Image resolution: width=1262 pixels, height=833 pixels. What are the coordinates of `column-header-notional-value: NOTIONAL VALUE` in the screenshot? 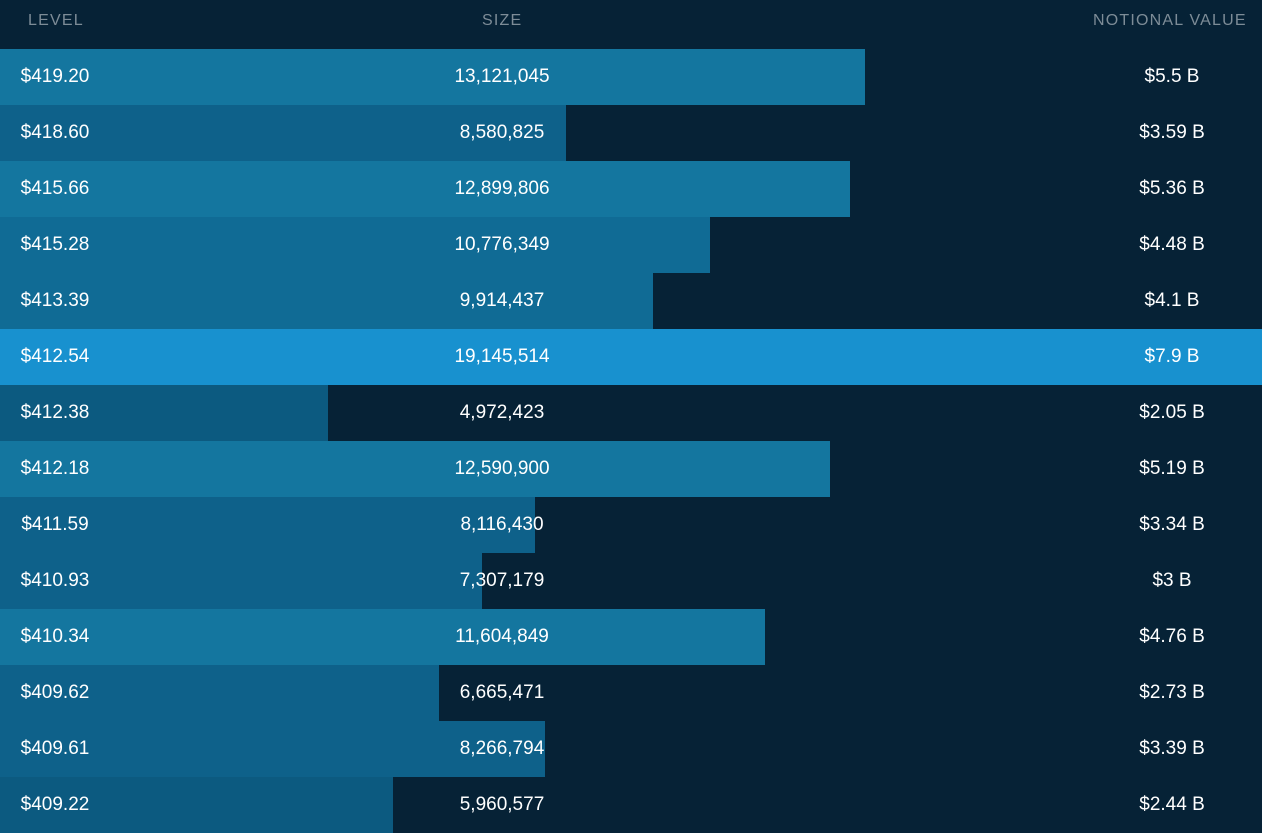 It's located at (1170, 20).